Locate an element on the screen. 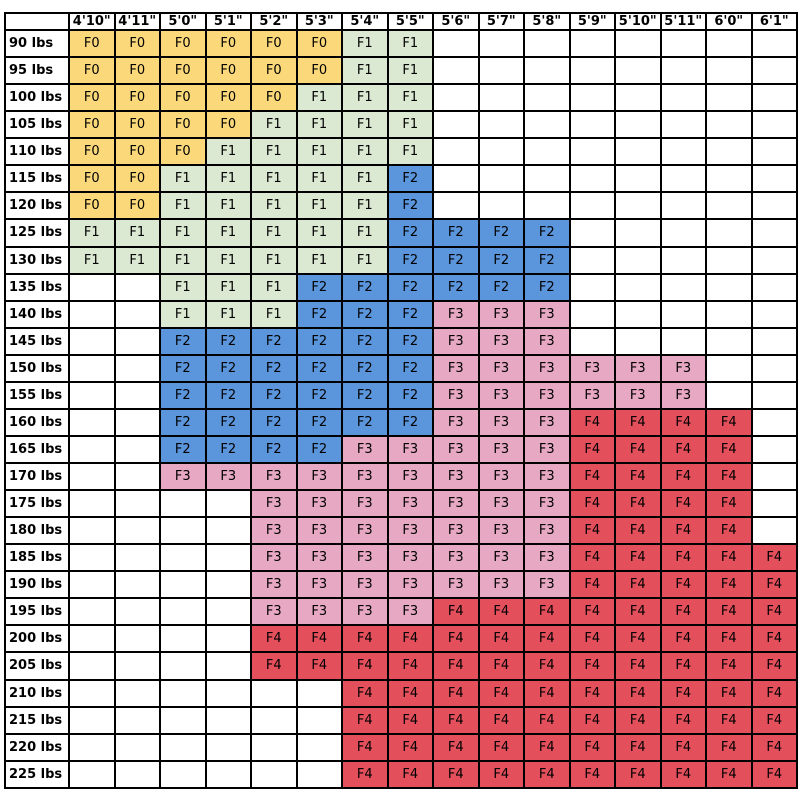 The height and width of the screenshot is (800, 800). height-header: 5'1" is located at coordinates (228, 21).